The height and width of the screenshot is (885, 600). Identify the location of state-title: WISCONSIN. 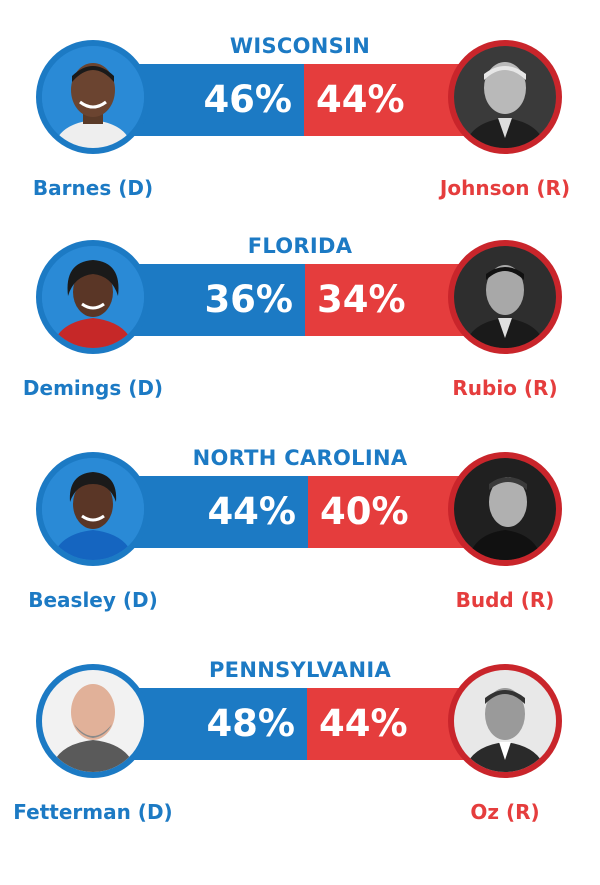
(300, 46).